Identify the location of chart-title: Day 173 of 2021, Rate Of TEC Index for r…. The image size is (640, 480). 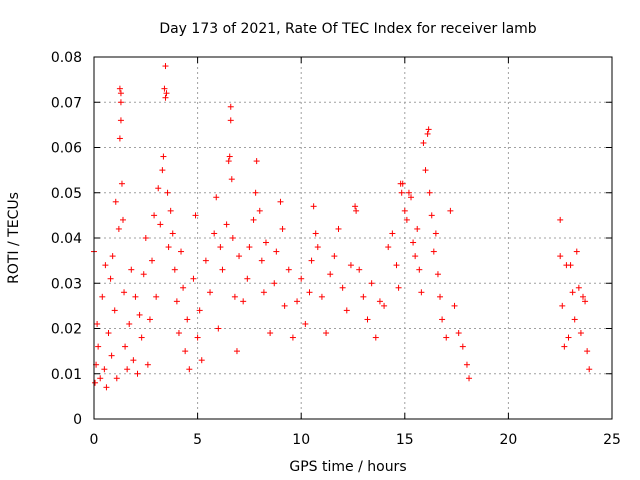
(347, 29).